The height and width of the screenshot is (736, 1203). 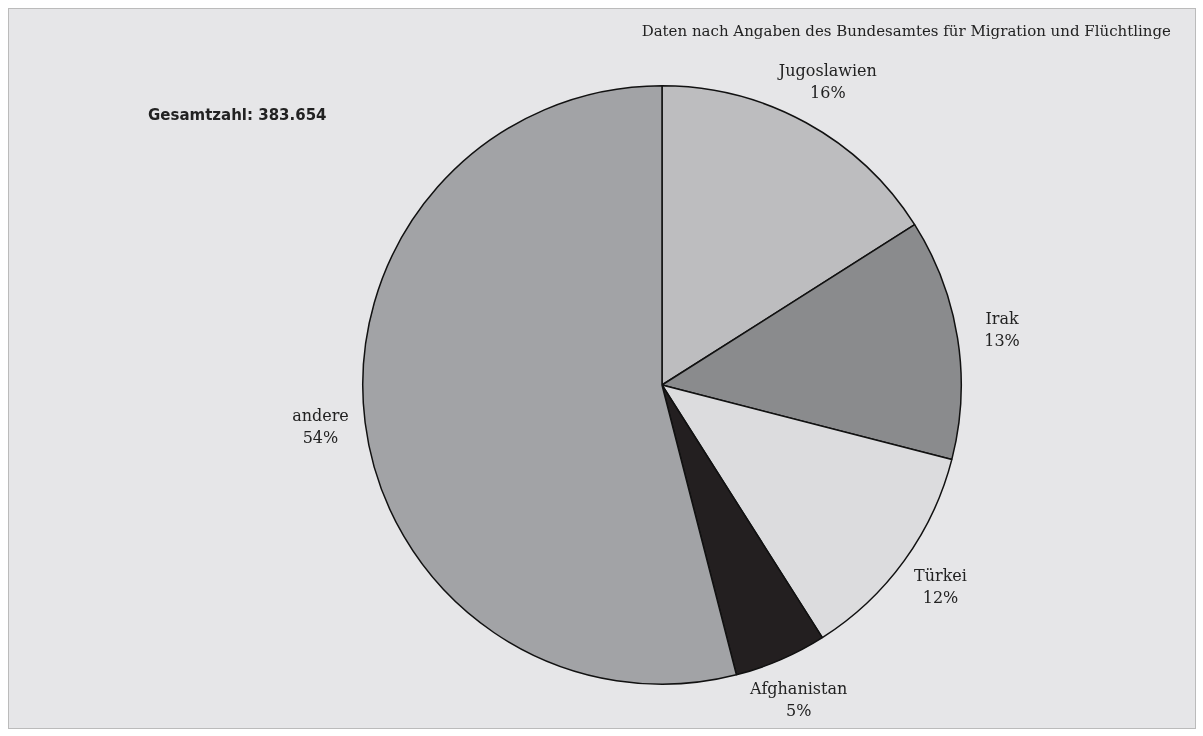 I want to click on text: Gesamtzahl: 383.654, so click(x=237, y=115).